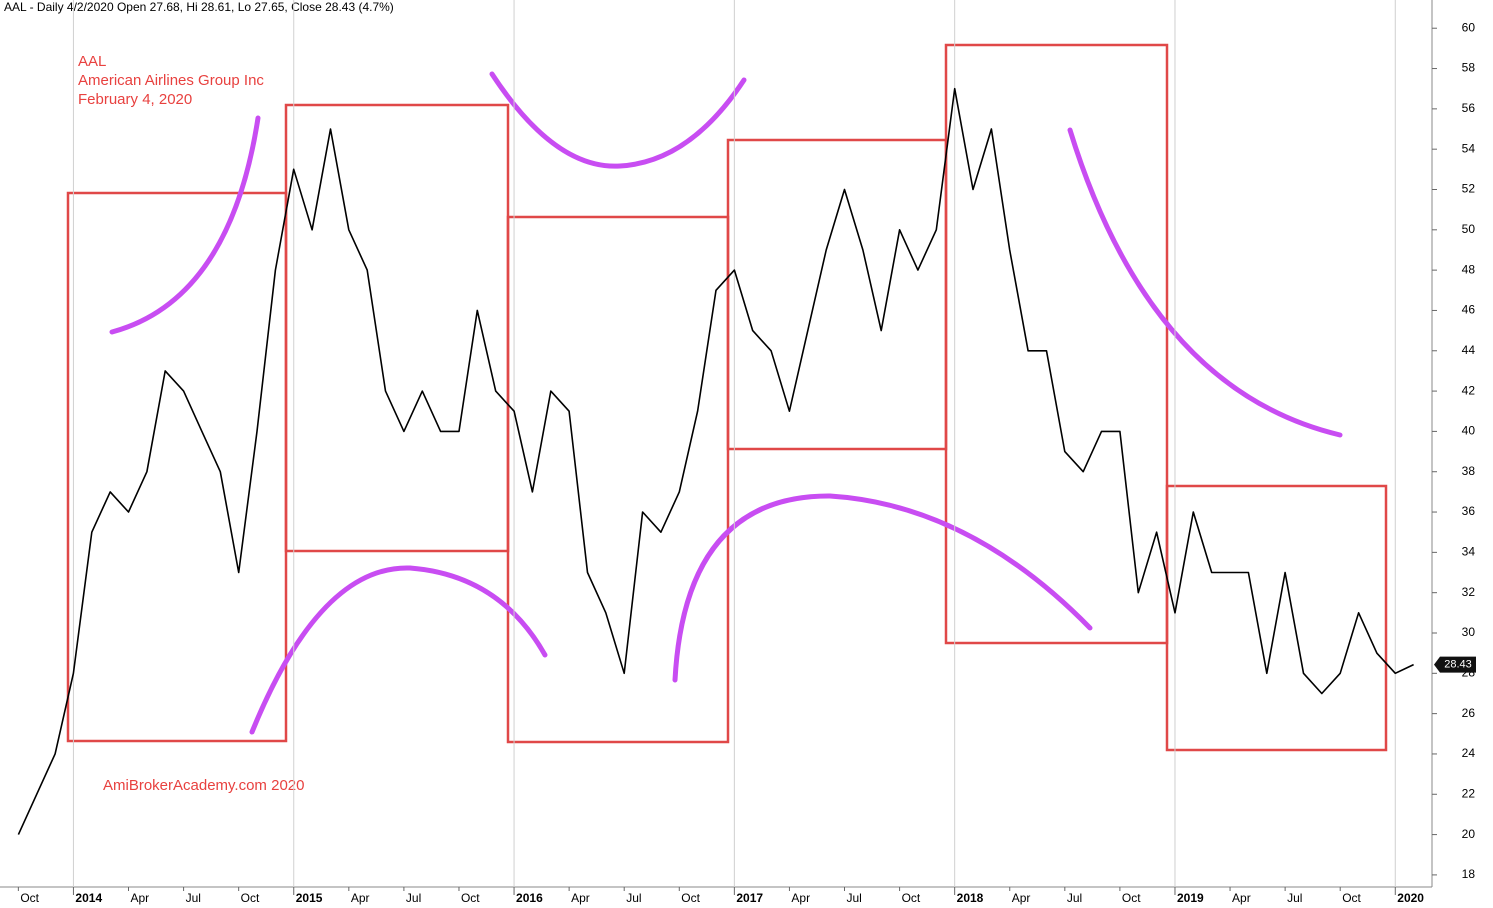 Image resolution: width=1493 pixels, height=908 pixels. What do you see at coordinates (1469, 148) in the screenshot?
I see `y-tick-label: 54` at bounding box center [1469, 148].